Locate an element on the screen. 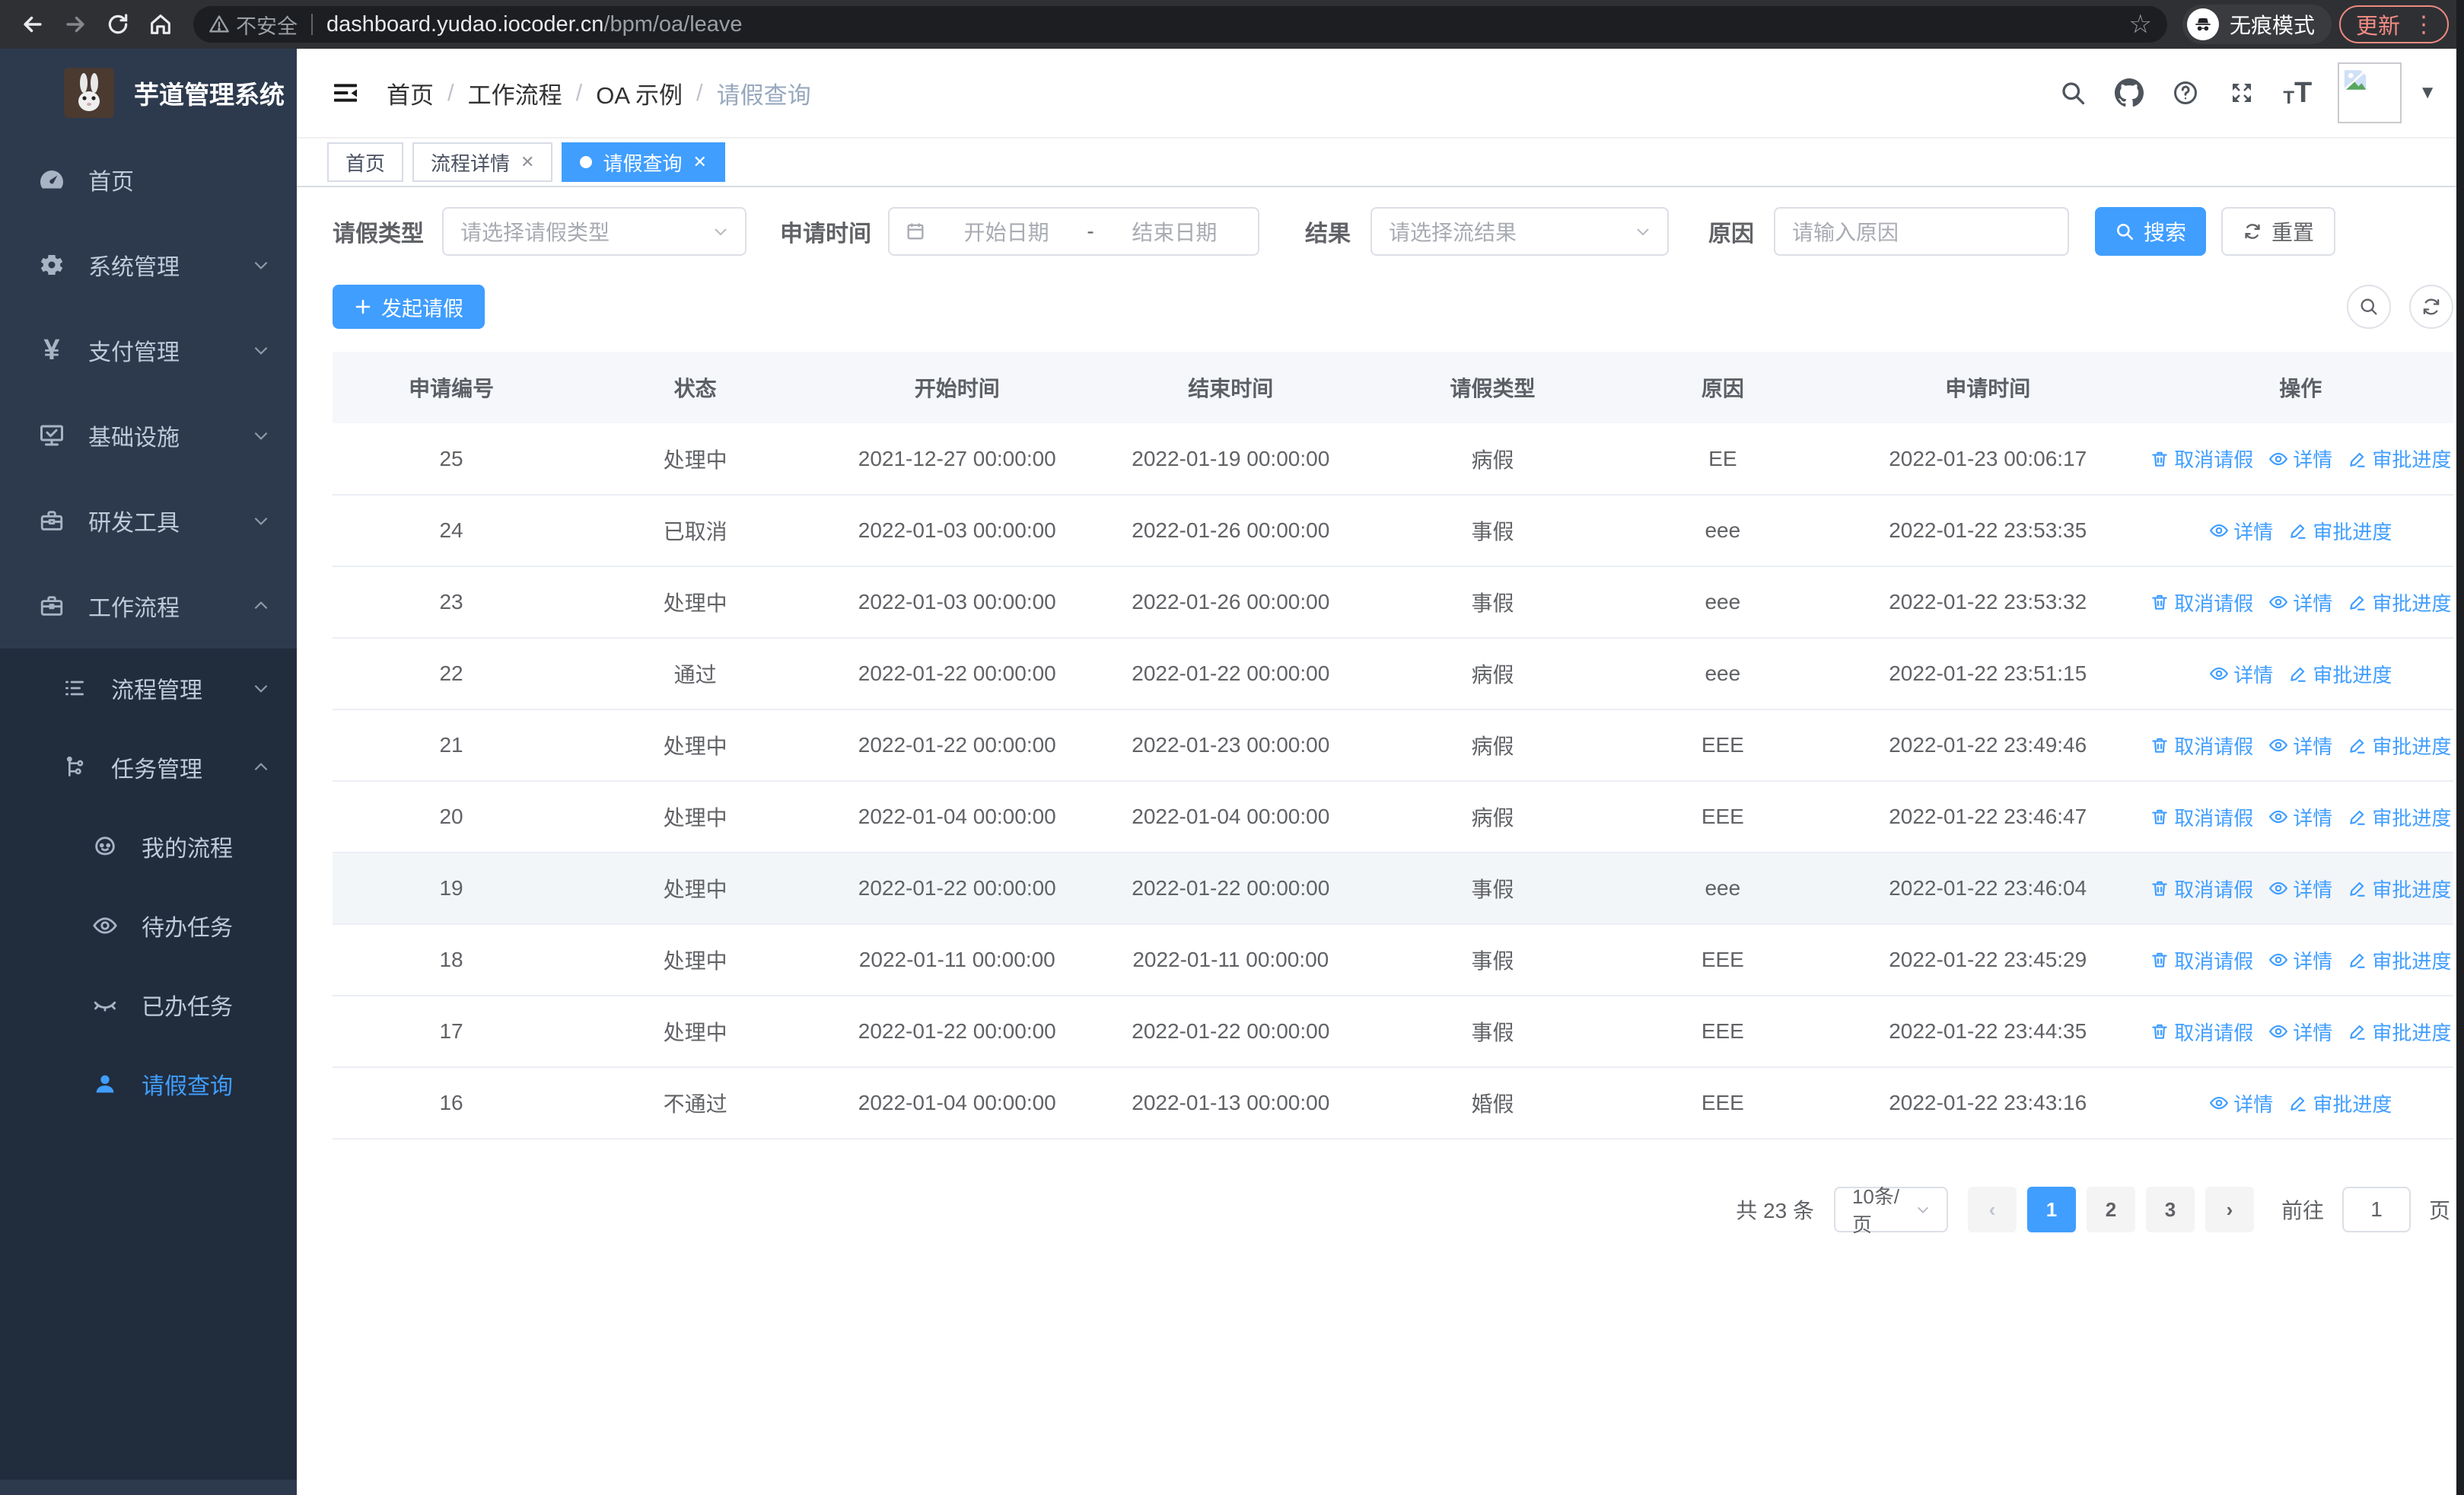 The height and width of the screenshot is (1495, 2464). github-icon is located at coordinates (2129, 93).